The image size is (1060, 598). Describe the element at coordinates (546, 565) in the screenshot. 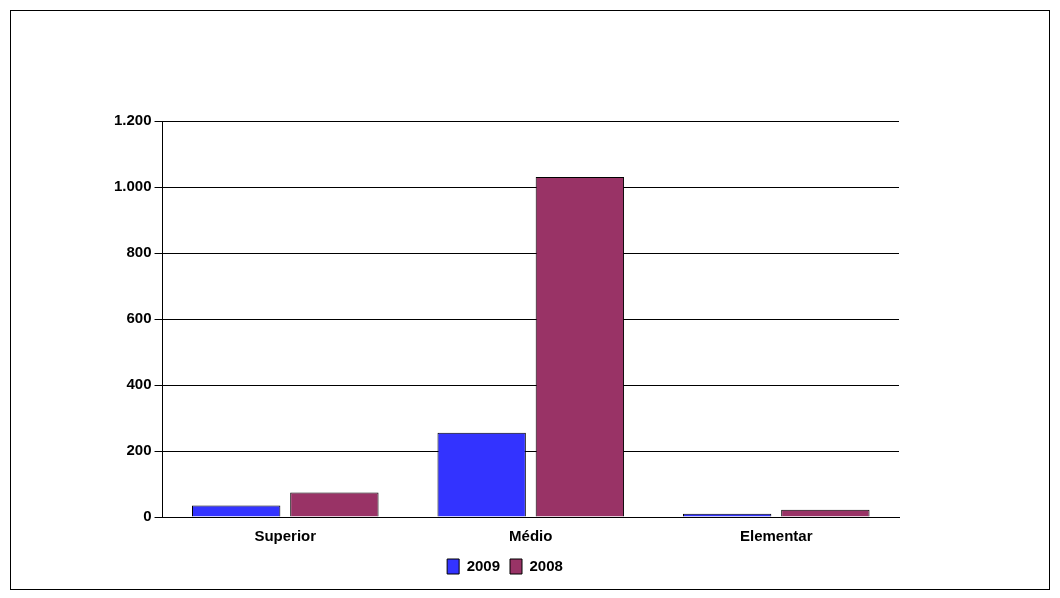

I see `legend-label: 2008` at that location.